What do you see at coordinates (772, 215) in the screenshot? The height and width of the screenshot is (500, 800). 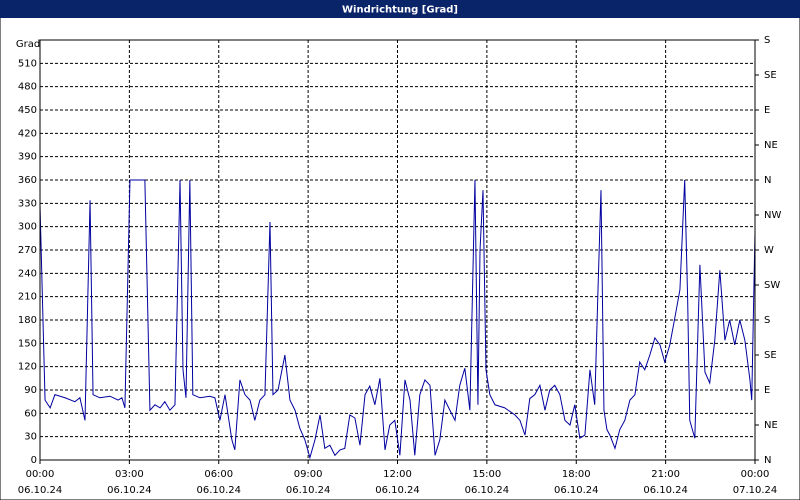 I see `y2-tick-label: NW` at bounding box center [772, 215].